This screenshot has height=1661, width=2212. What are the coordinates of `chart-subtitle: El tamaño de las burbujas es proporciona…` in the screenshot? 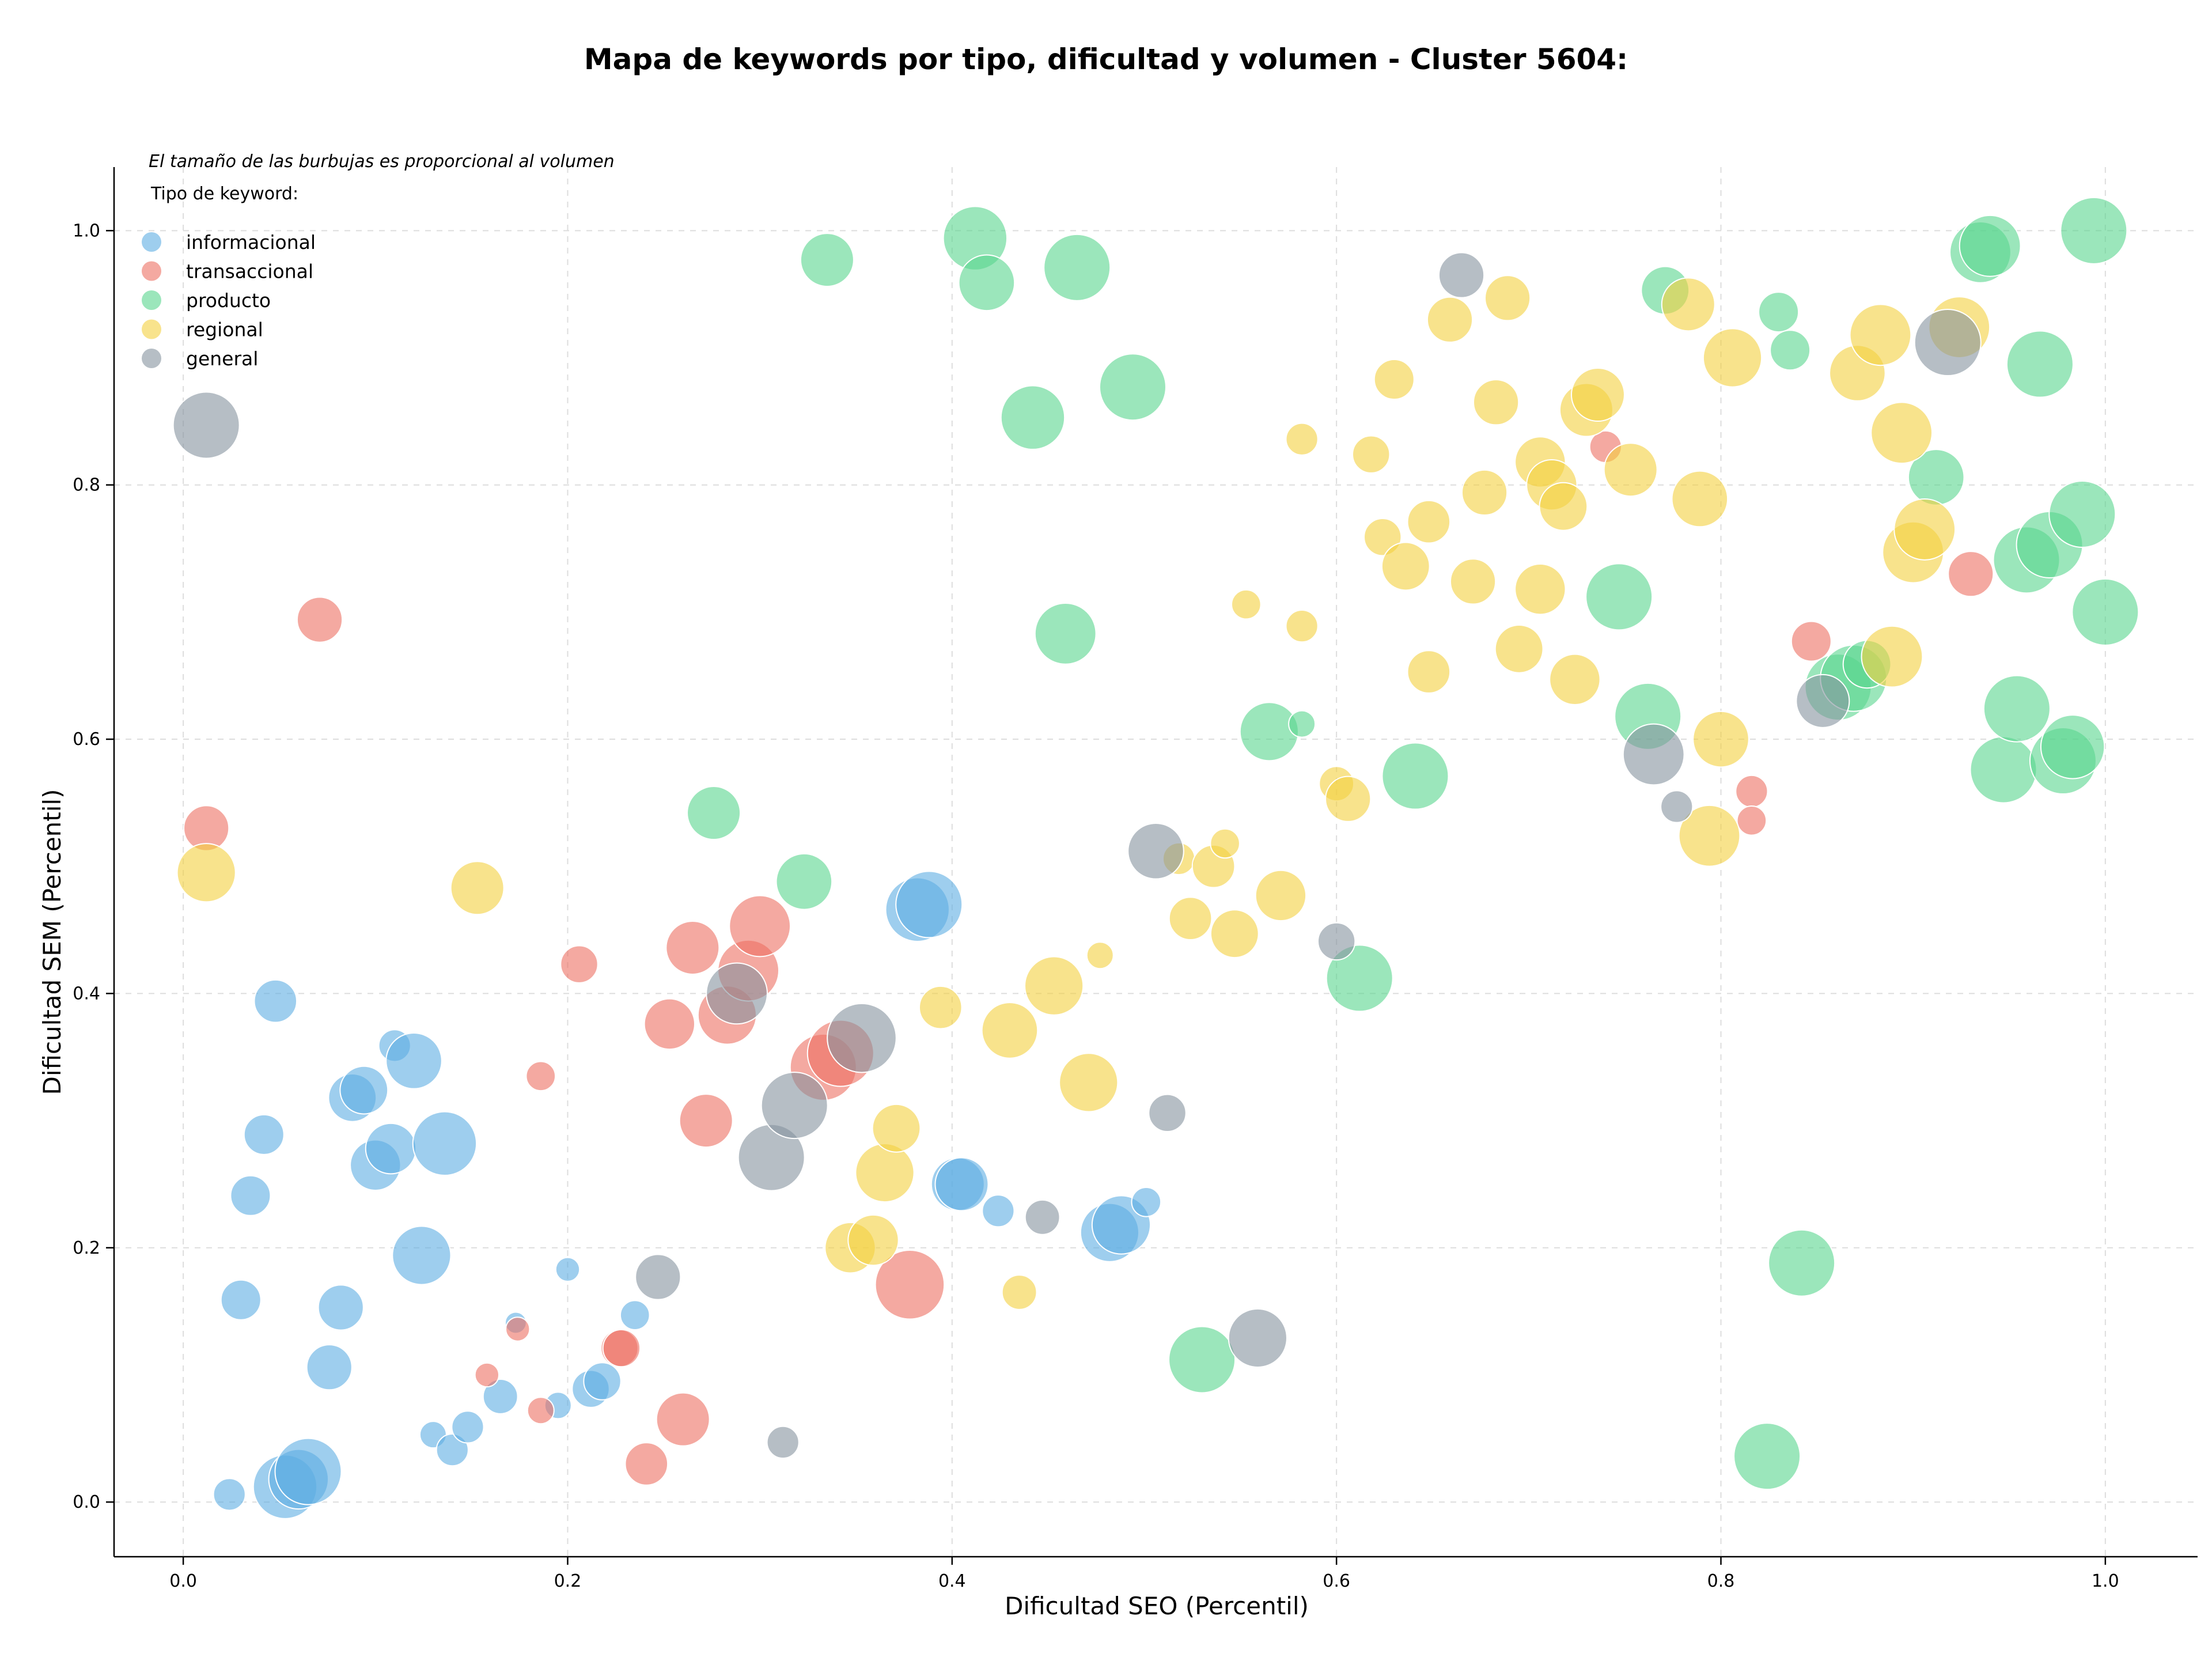 It's located at (382, 162).